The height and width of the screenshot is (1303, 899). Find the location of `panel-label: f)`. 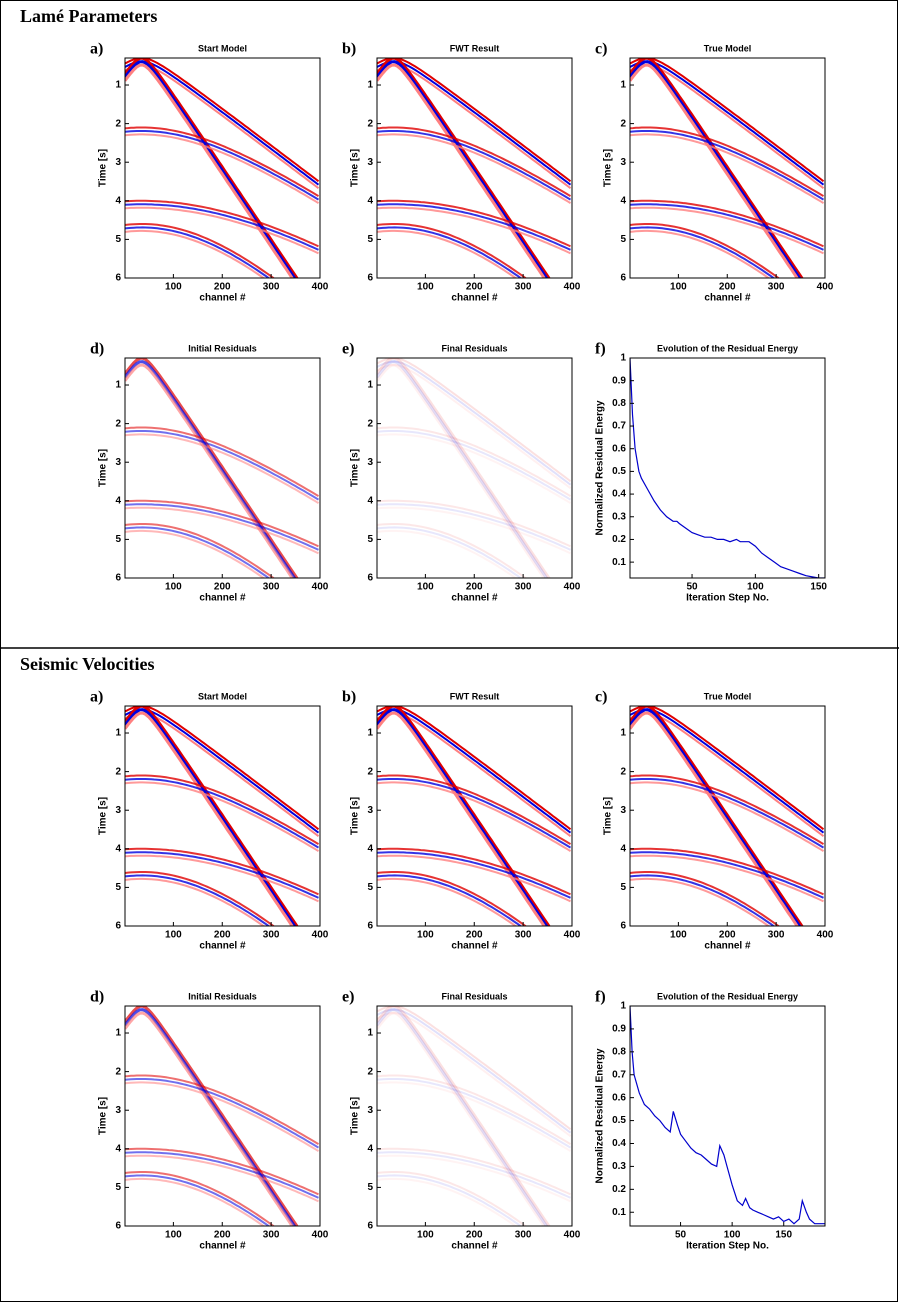

panel-label: f) is located at coordinates (600, 997).